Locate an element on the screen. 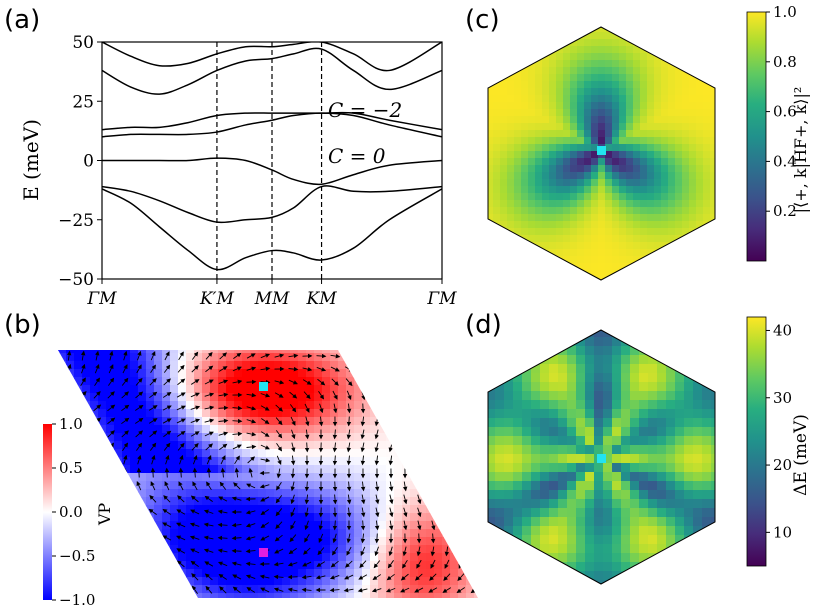 This screenshot has width=820, height=616. ytick-label: −25 is located at coordinates (76, 221).